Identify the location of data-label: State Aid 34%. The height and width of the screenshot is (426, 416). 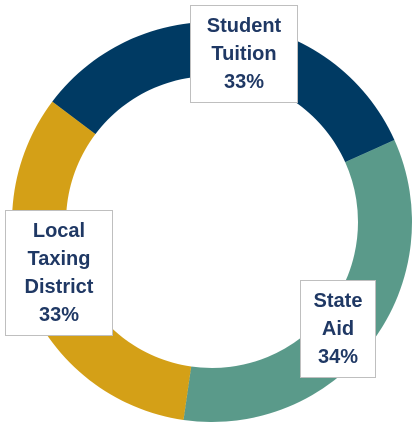
(338, 329).